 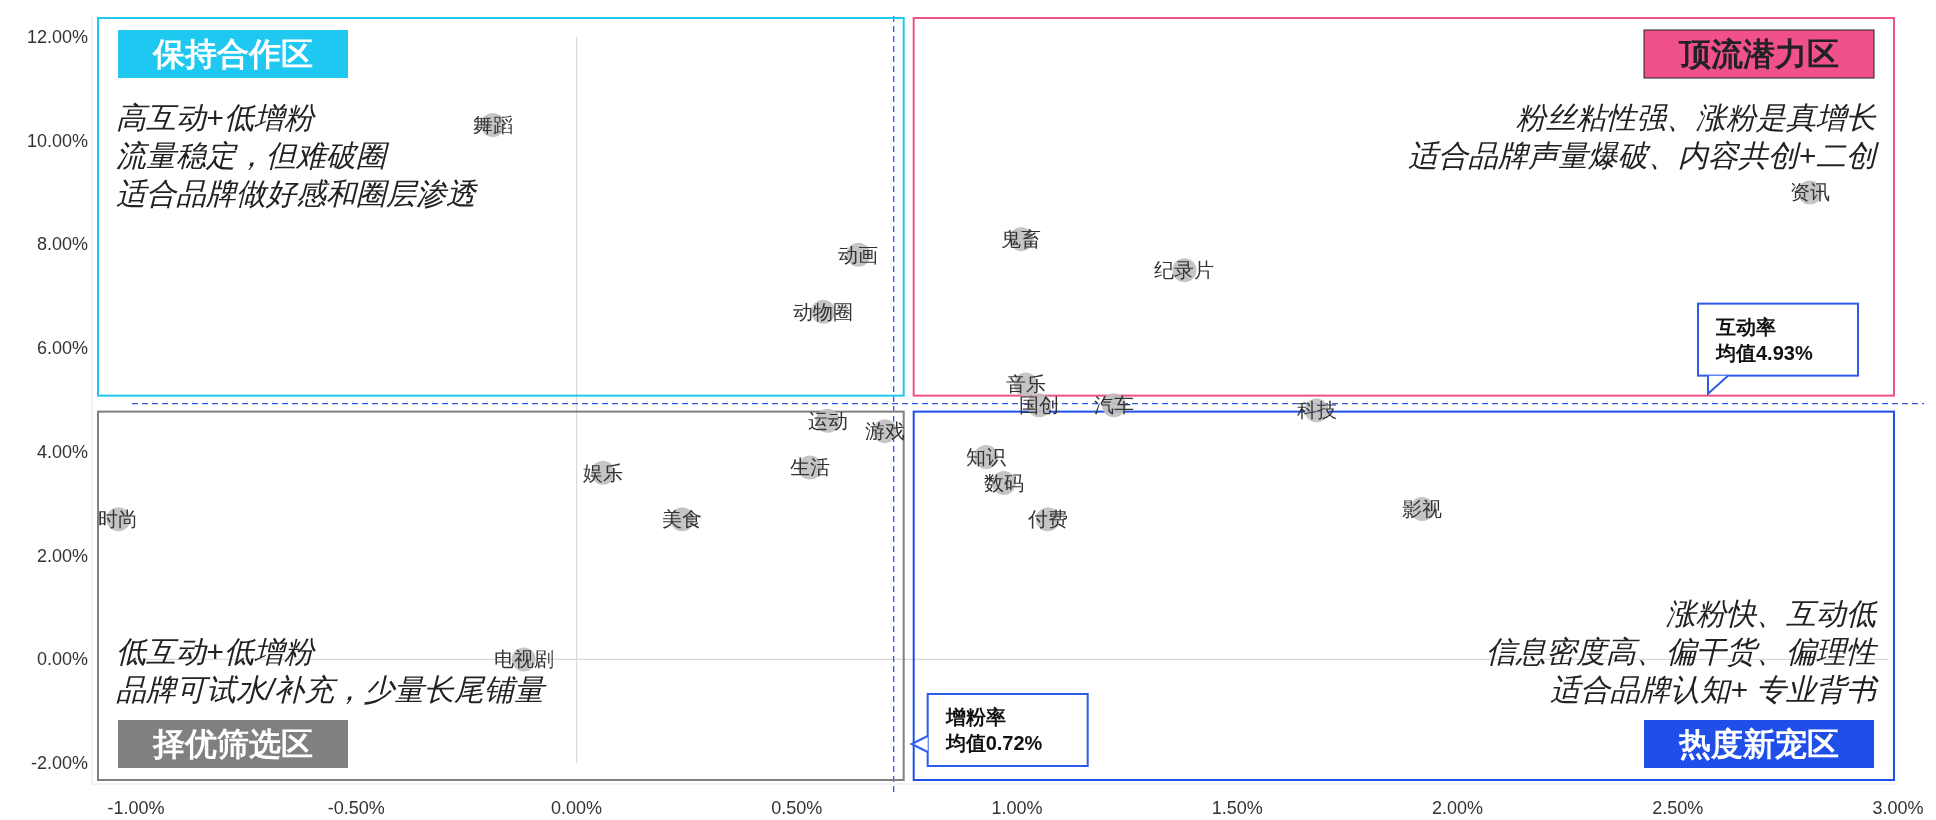 I want to click on series-label: 电视剧, so click(x=523, y=659).